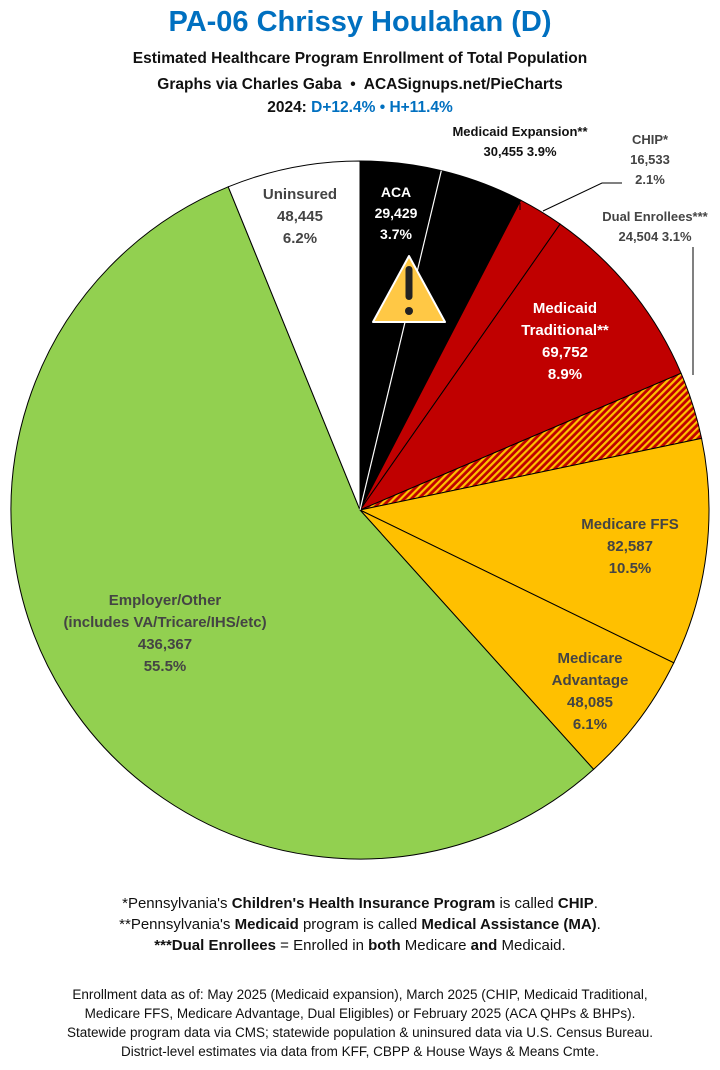  I want to click on credit-author: Graphs via Charles Gaba, so click(249, 84).